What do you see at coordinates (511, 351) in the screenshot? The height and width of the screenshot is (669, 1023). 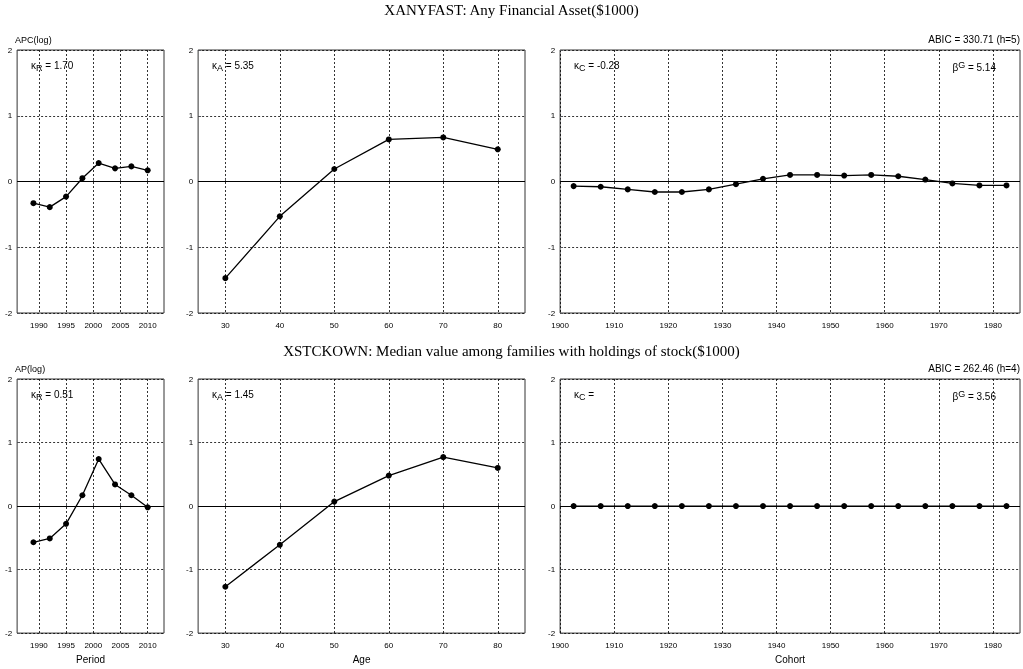 I see `chart-title: XSTCKOWN: Median value among families with holdings of stock($1000)` at bounding box center [511, 351].